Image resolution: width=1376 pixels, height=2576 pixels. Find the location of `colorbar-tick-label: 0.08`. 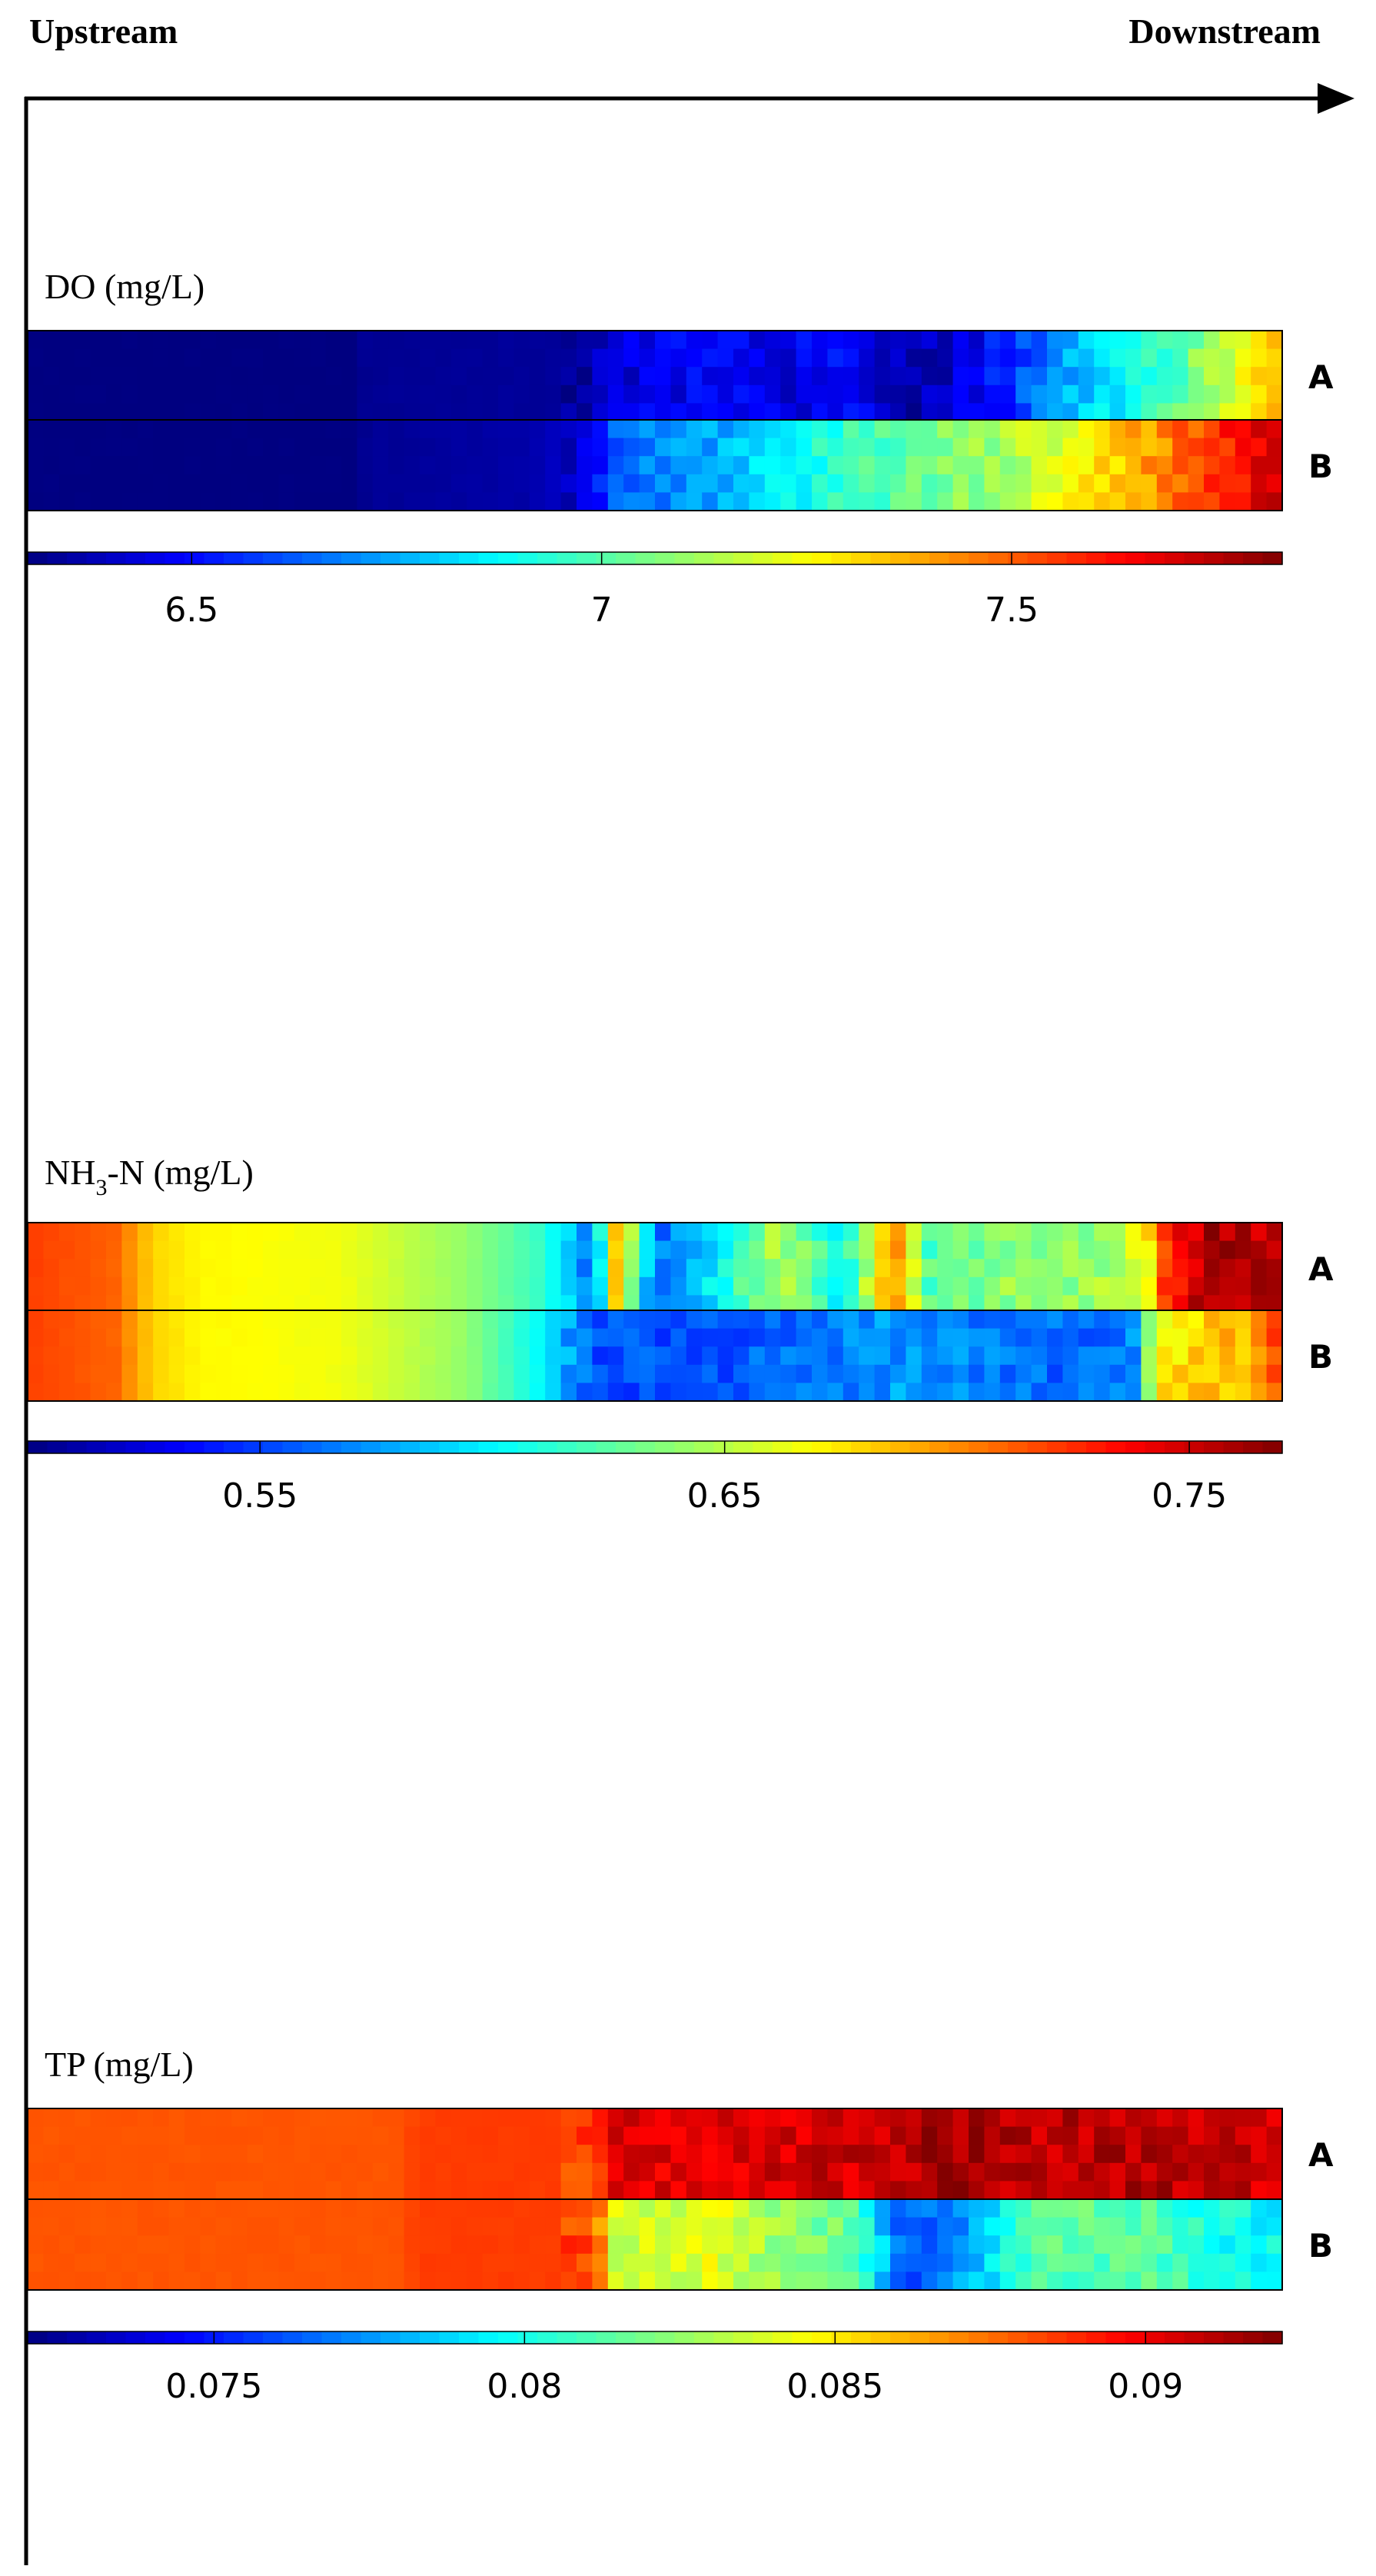

colorbar-tick-label: 0.08 is located at coordinates (524, 2386).